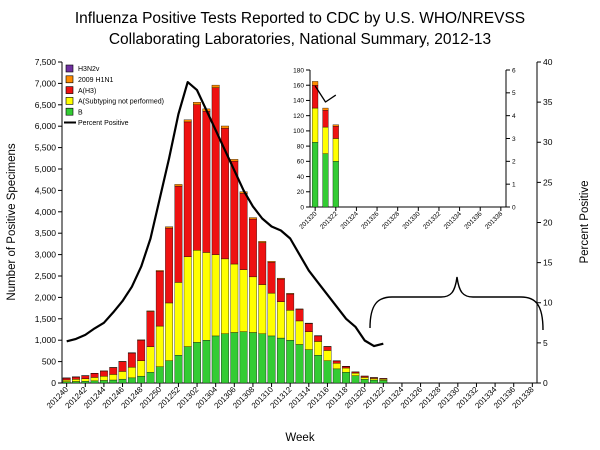 The width and height of the screenshot is (600, 450). Describe the element at coordinates (301, 177) in the screenshot. I see `y-left-tick-label: 40` at that location.